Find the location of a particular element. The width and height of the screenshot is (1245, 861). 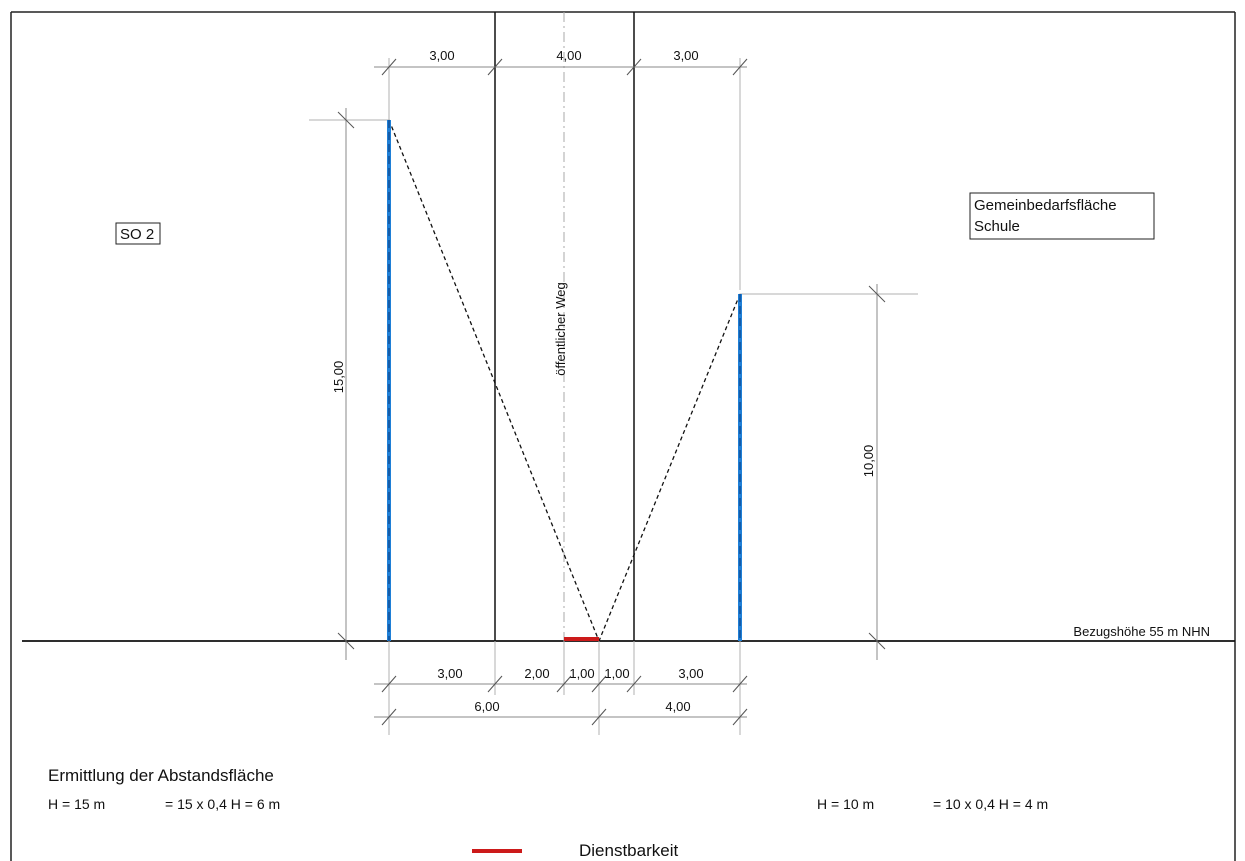

dim-top-left: 3,00 is located at coordinates (441, 55).